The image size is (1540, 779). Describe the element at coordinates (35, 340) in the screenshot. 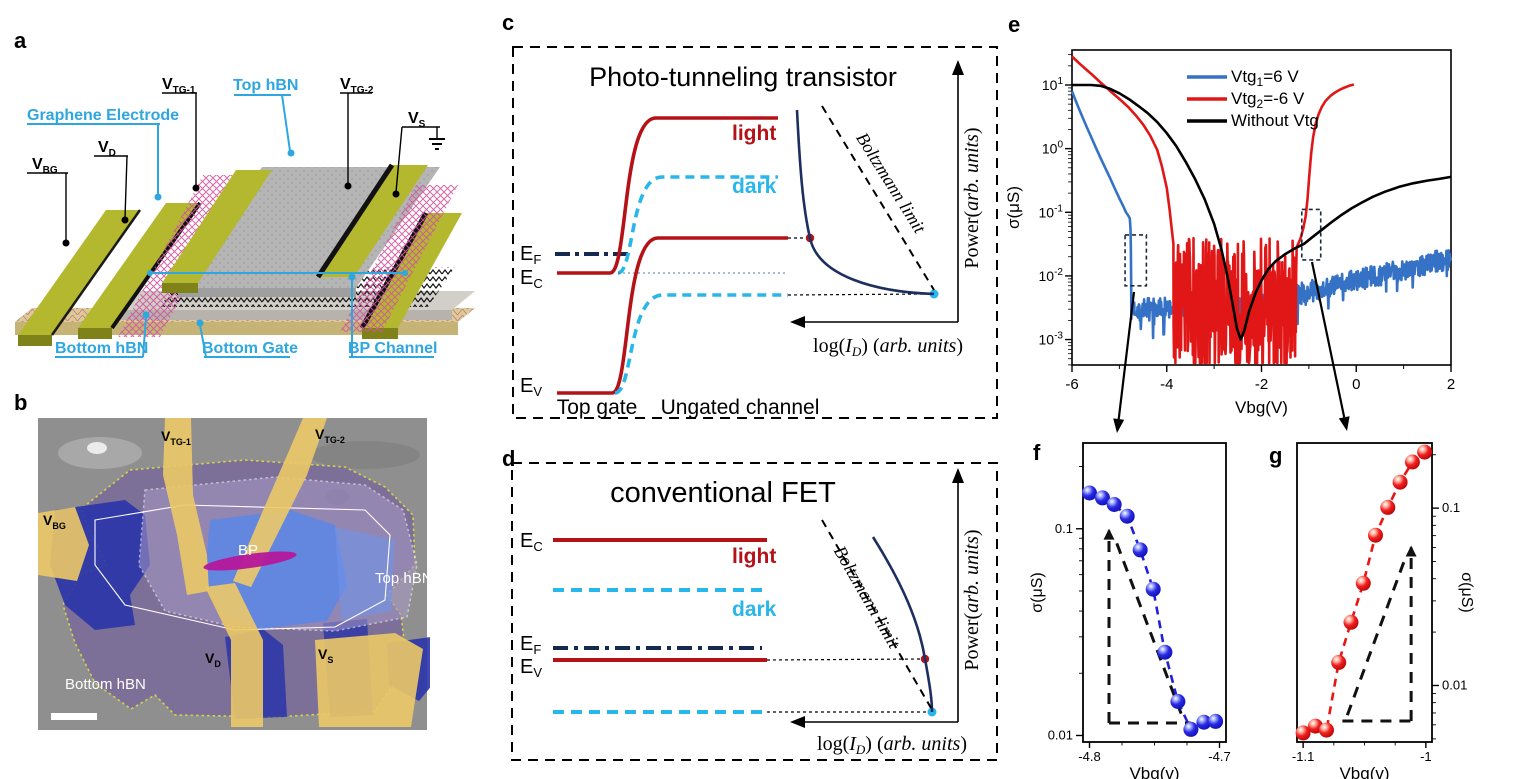

I see `vbg-electrode-front` at that location.